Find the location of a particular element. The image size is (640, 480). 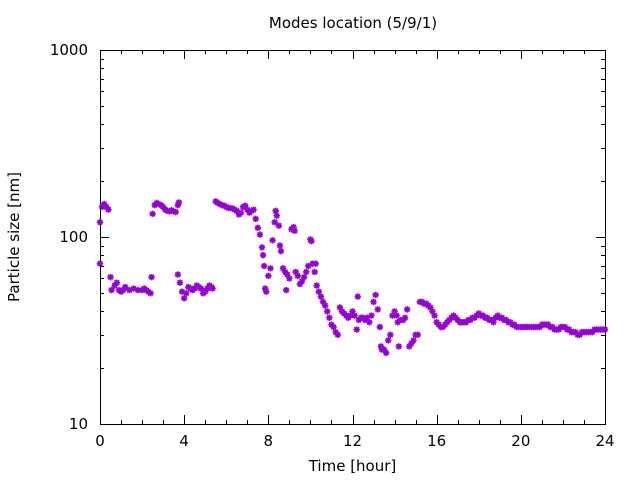

x-tick-label: 4 is located at coordinates (184, 441).